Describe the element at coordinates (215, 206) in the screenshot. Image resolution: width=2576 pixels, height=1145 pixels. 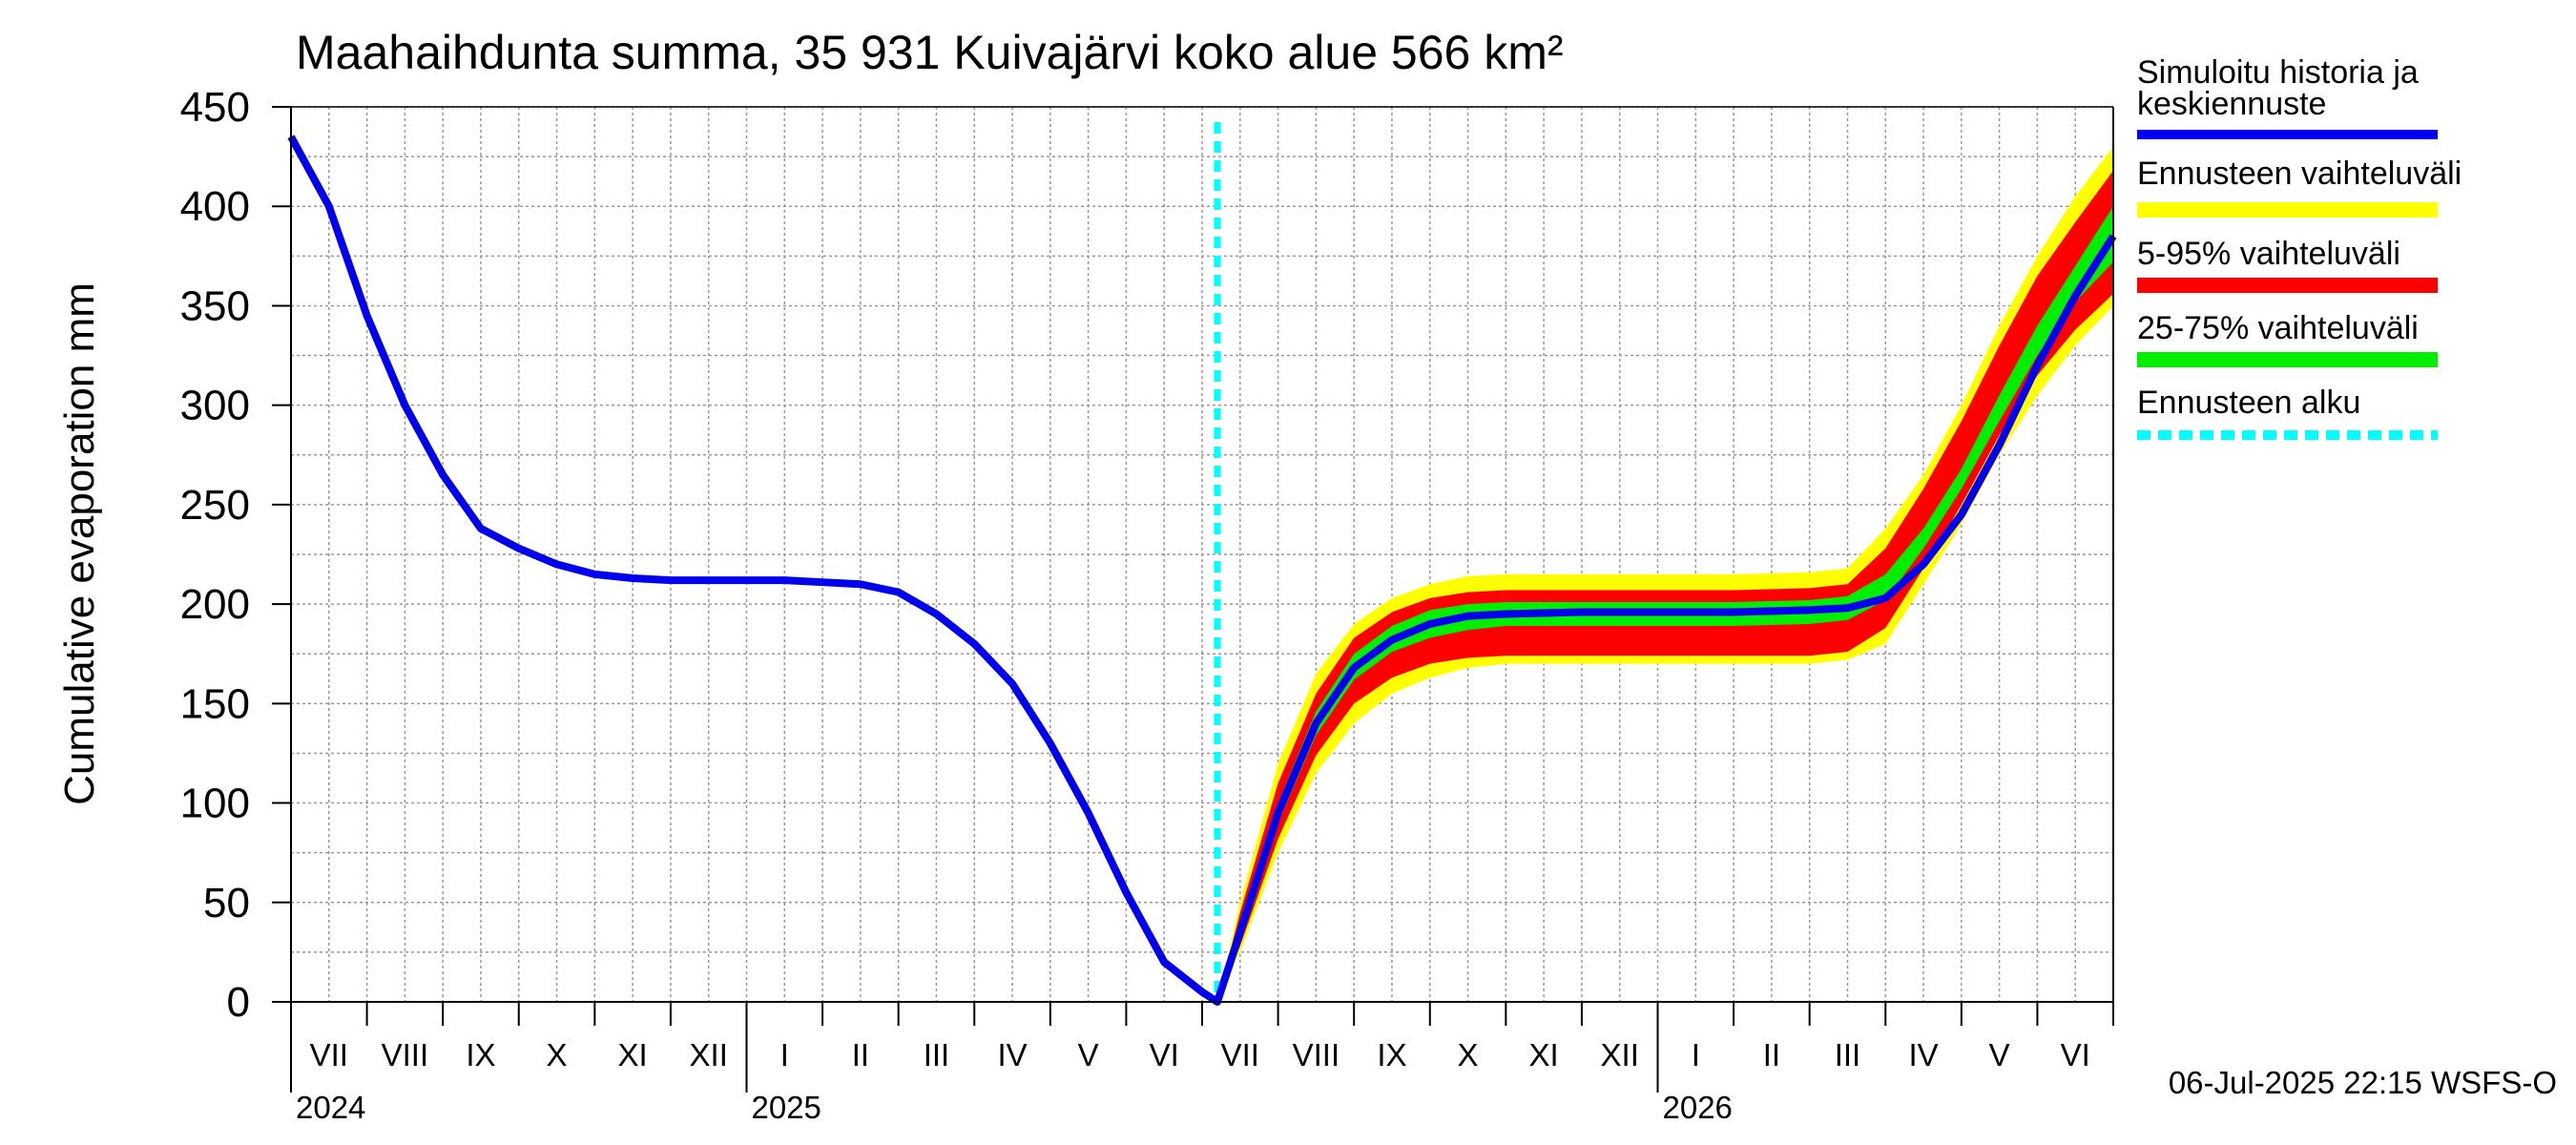
I see `y-tick-label: 400` at that location.